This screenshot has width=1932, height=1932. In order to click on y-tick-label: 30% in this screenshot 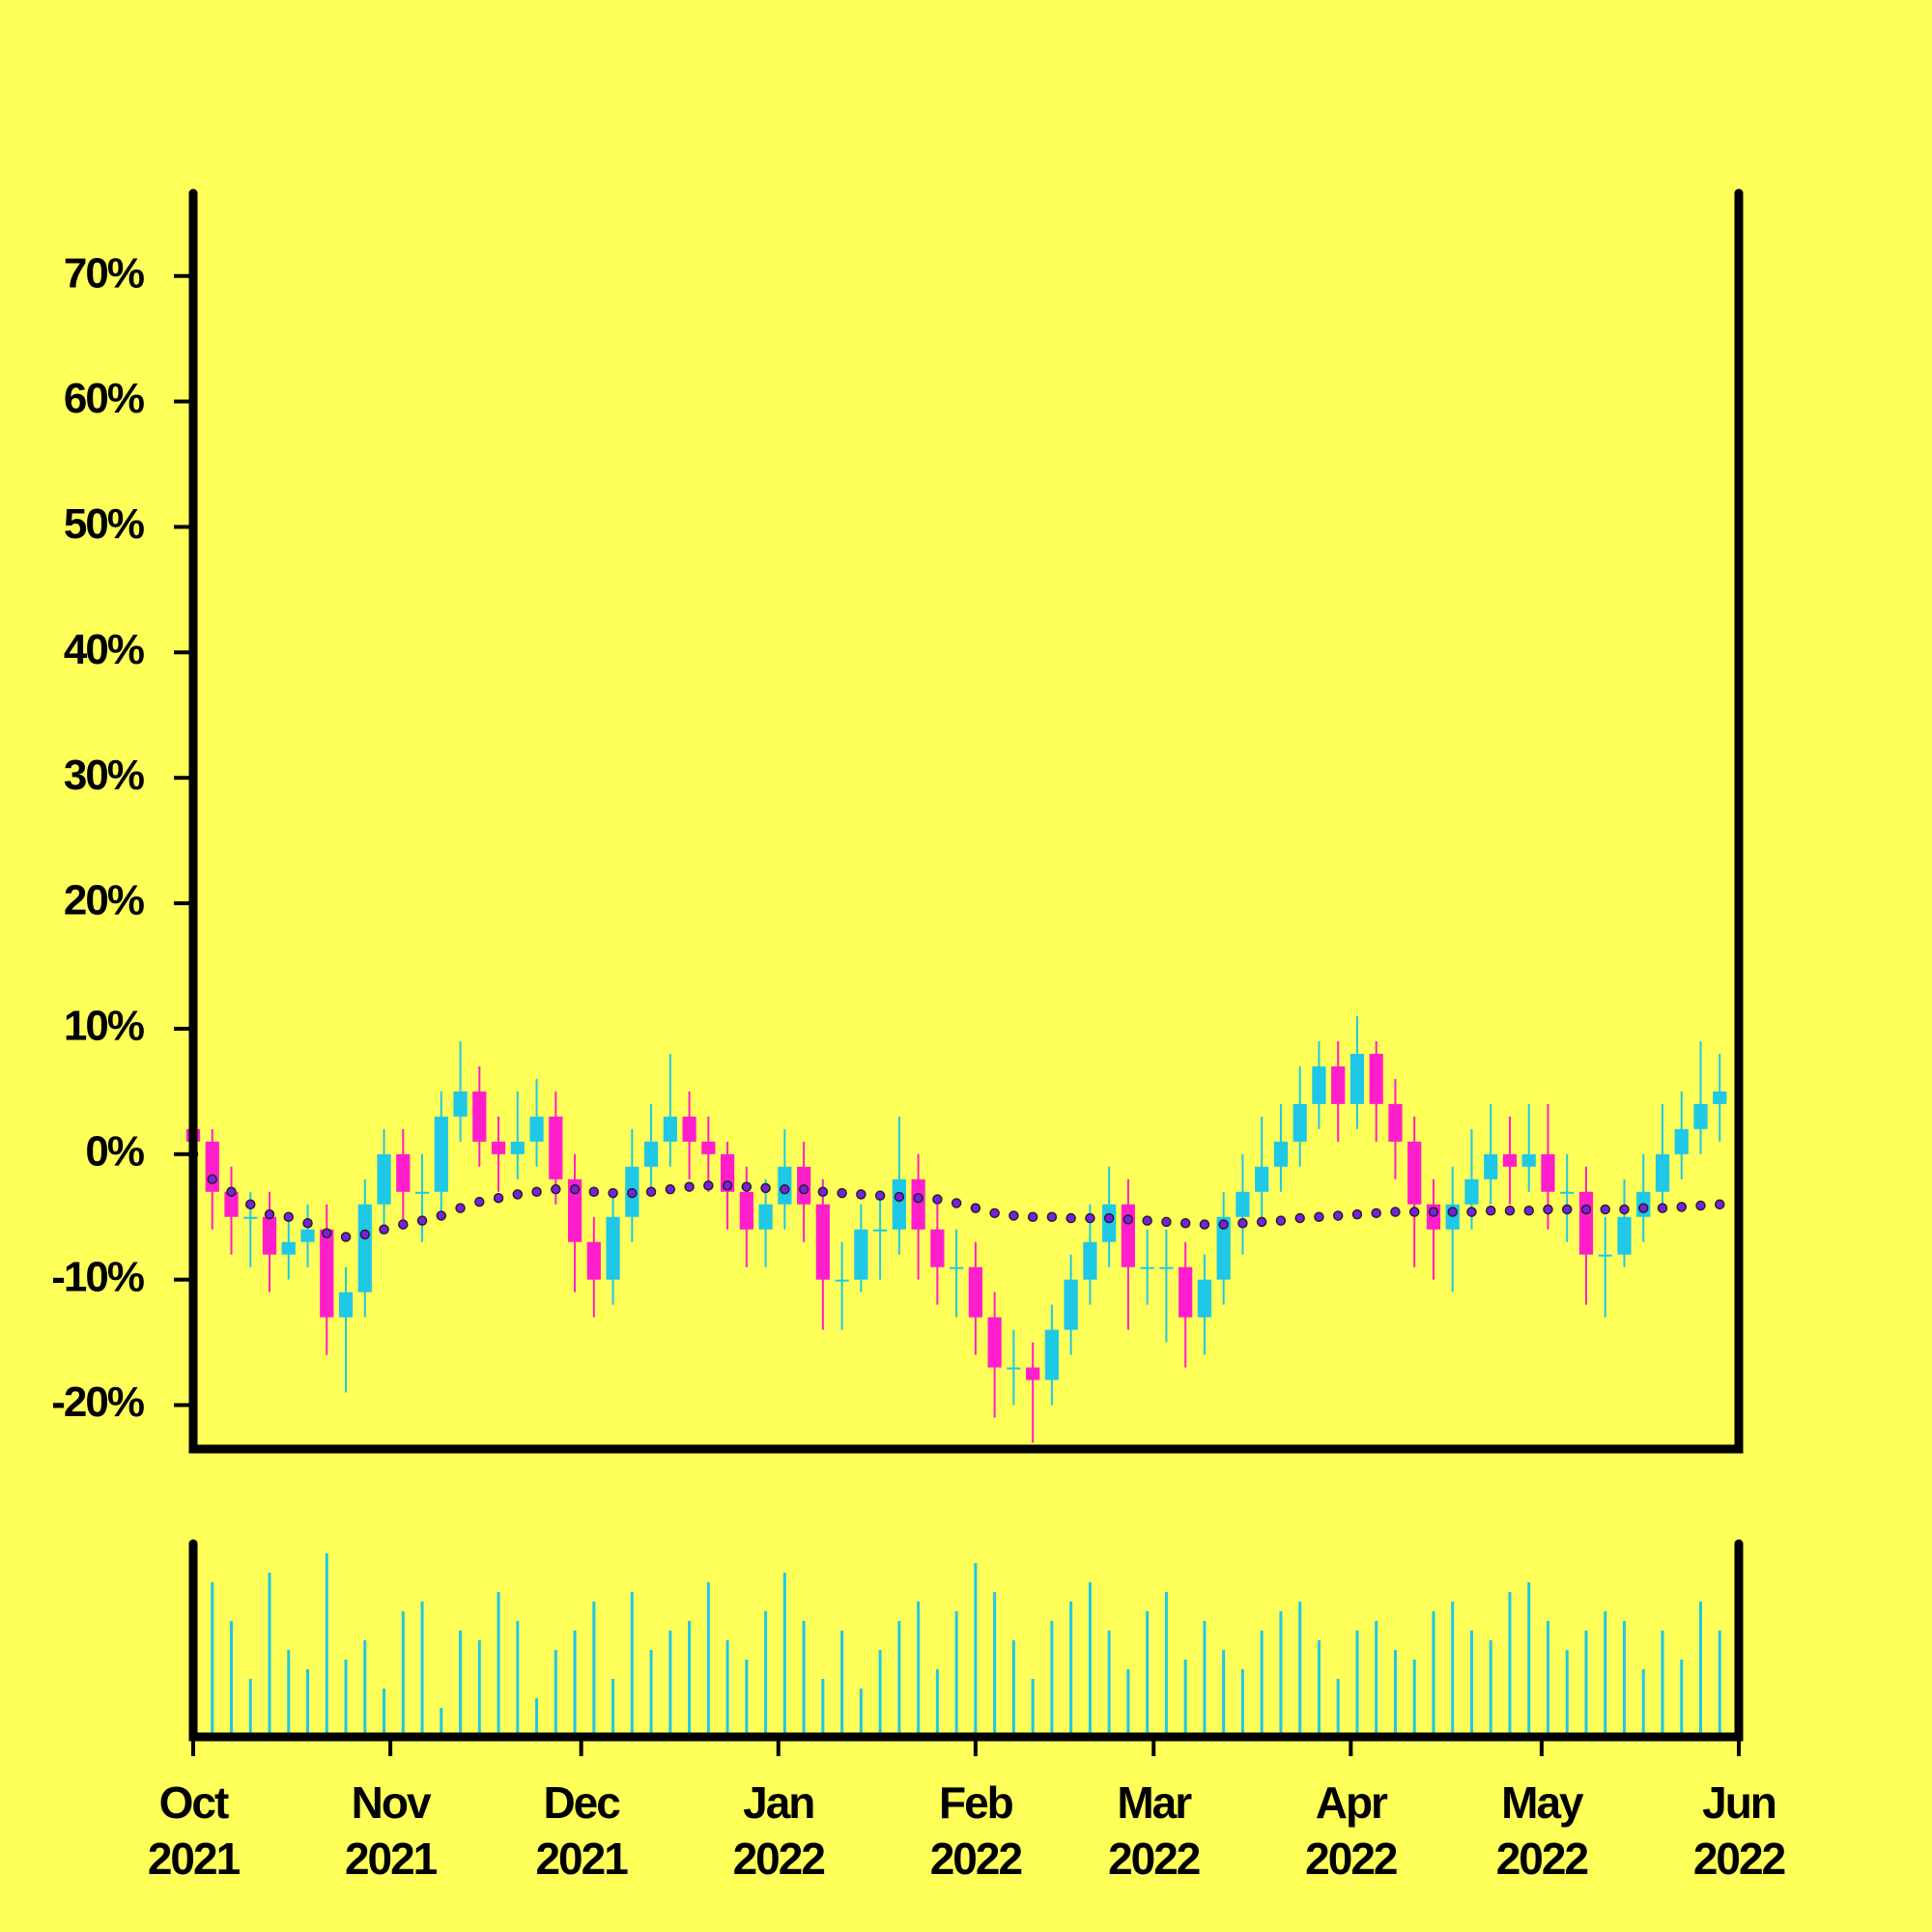, I will do `click(104, 775)`.